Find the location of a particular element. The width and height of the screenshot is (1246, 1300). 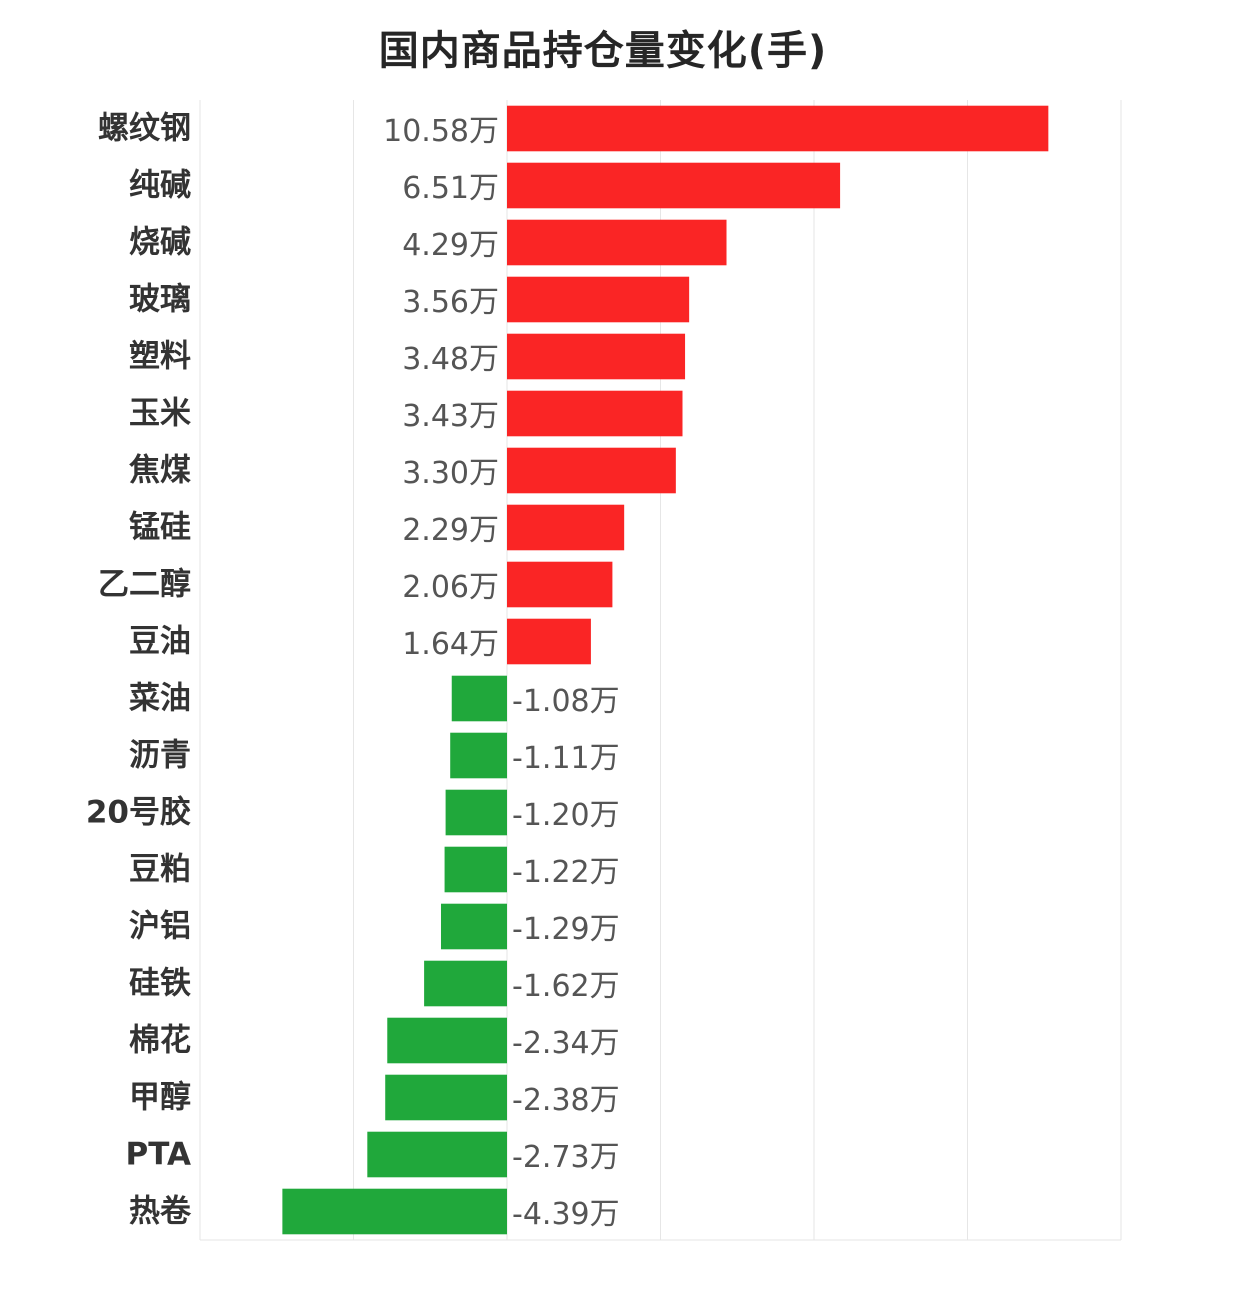

value-label: -2.73万 is located at coordinates (566, 1157).